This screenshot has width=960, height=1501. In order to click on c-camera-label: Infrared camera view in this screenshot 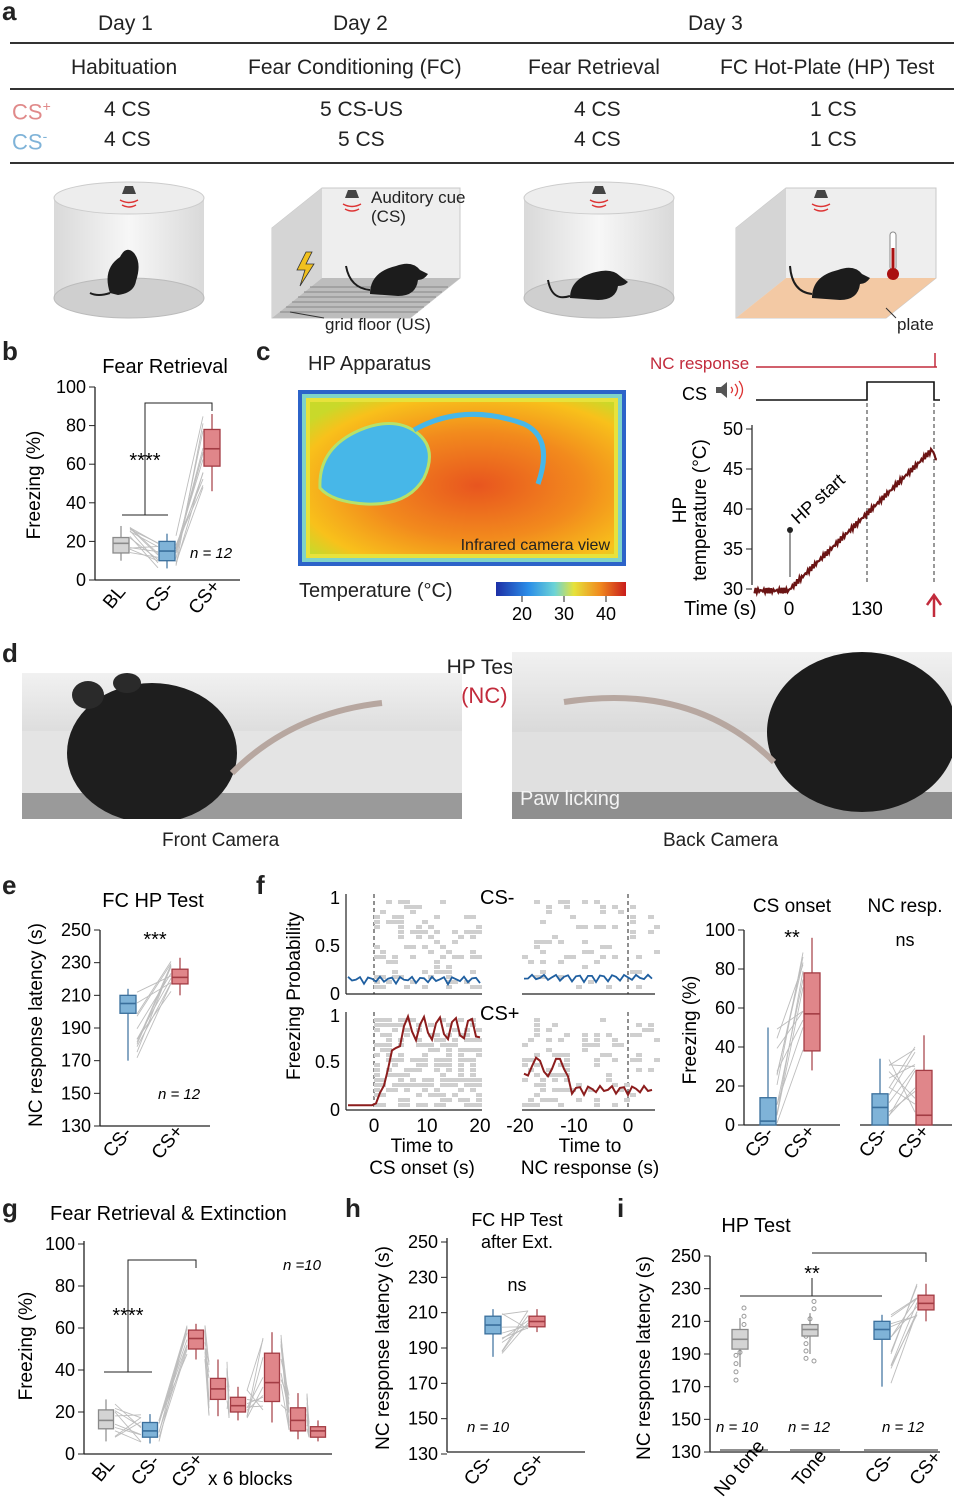, I will do `click(536, 545)`.